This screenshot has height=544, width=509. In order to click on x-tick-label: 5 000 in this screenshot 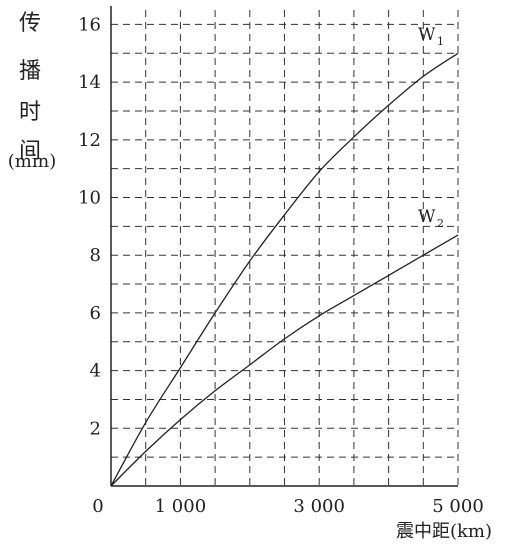, I will do `click(458, 506)`.